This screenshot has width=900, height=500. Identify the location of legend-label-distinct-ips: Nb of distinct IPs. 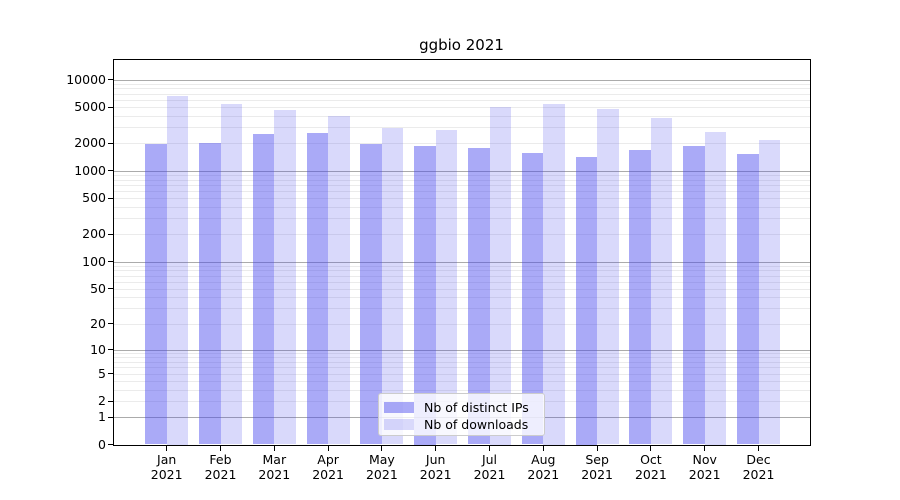
(476, 407).